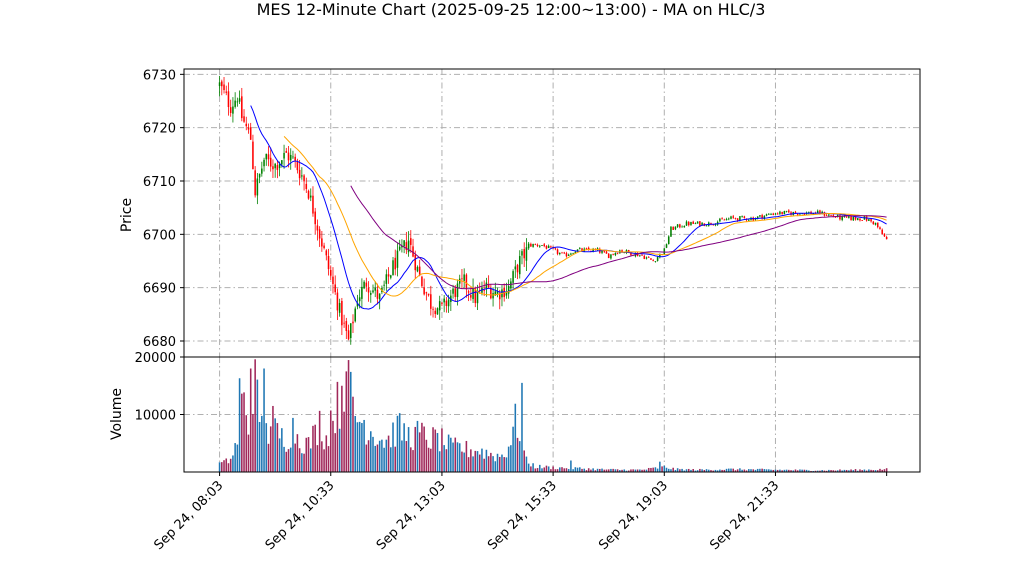  What do you see at coordinates (744, 515) in the screenshot?
I see `x-tick-label-5: Sep 24, 21:33` at bounding box center [744, 515].